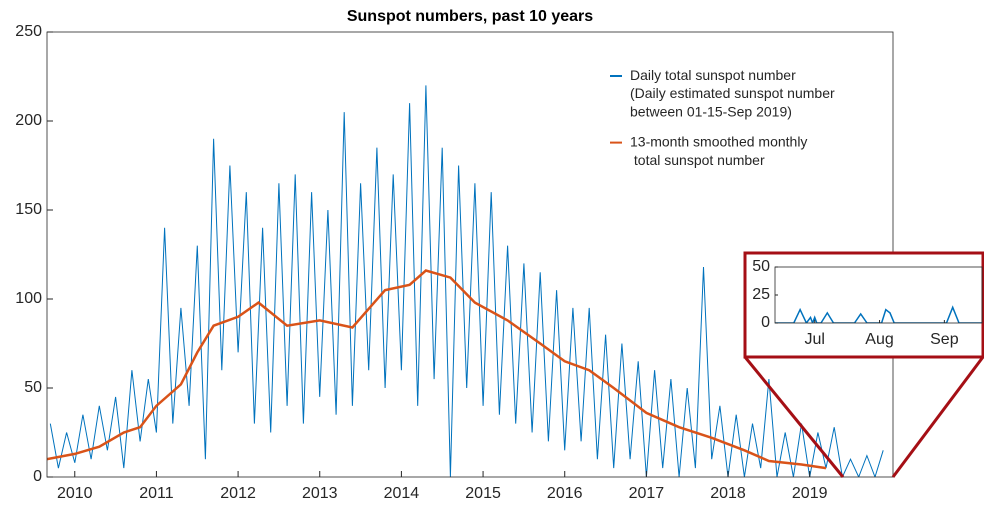 The height and width of the screenshot is (506, 984). Describe the element at coordinates (470, 16) in the screenshot. I see `chart-title: Sunspot numbers, past 10 years` at that location.